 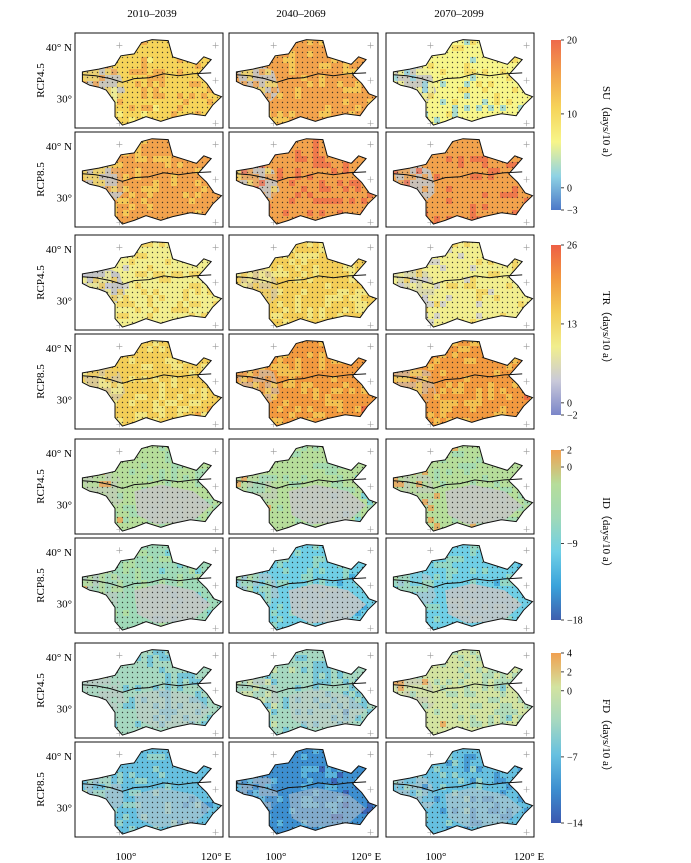 I want to click on panel-su-rcp45-p1: 40° N30°RCP4.5, so click(x=129, y=80).